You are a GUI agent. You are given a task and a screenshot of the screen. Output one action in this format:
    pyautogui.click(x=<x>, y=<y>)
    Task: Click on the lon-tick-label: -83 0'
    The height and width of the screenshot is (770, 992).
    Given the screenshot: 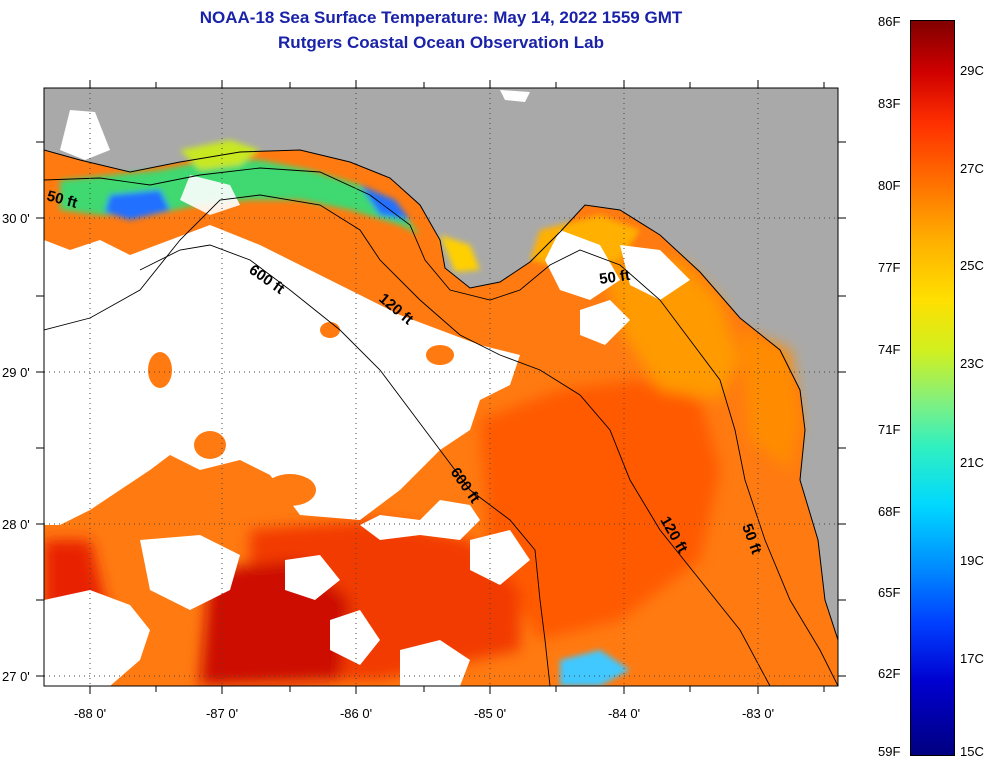 What is the action you would take?
    pyautogui.click(x=758, y=713)
    